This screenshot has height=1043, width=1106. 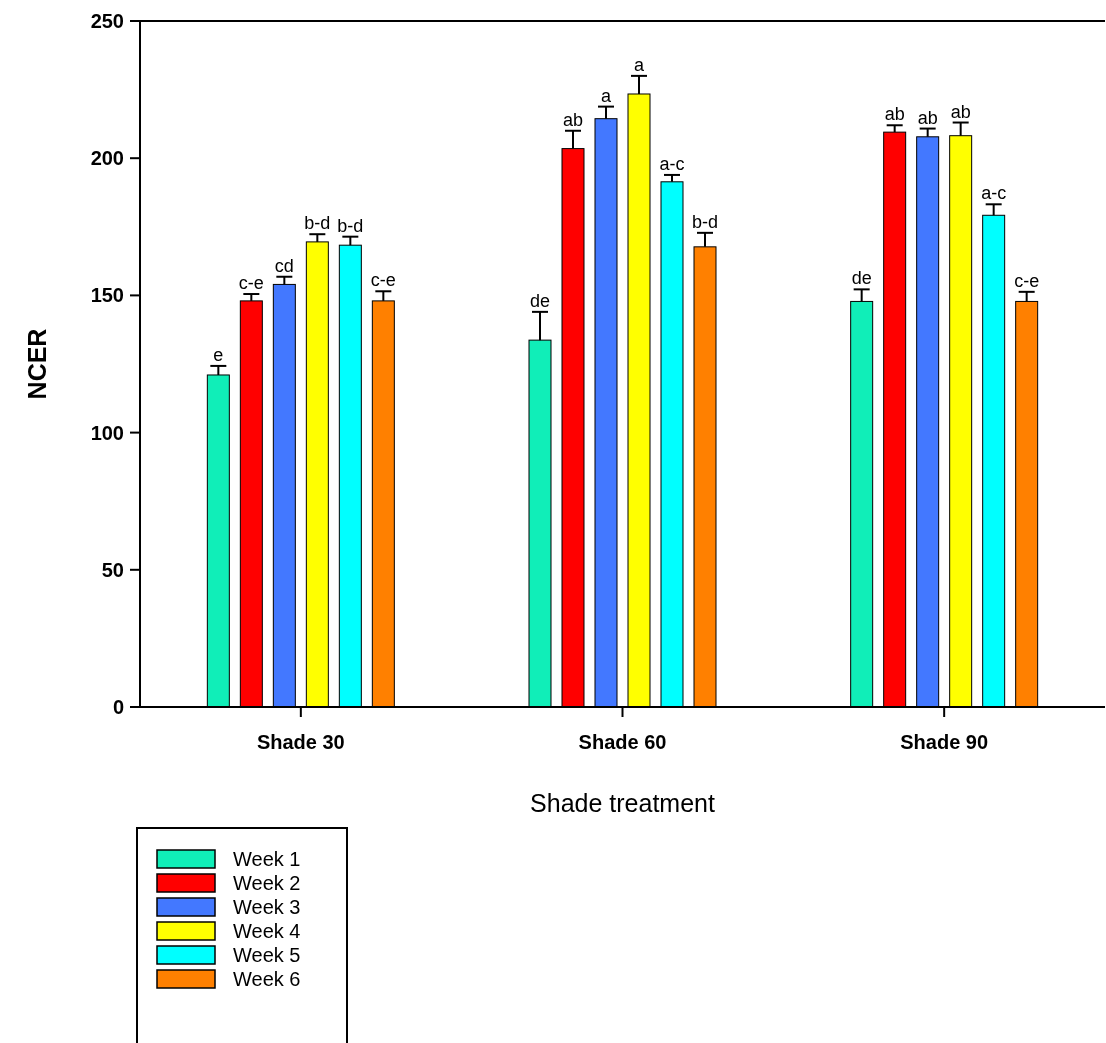 I want to click on data-label: cd, so click(x=284, y=265).